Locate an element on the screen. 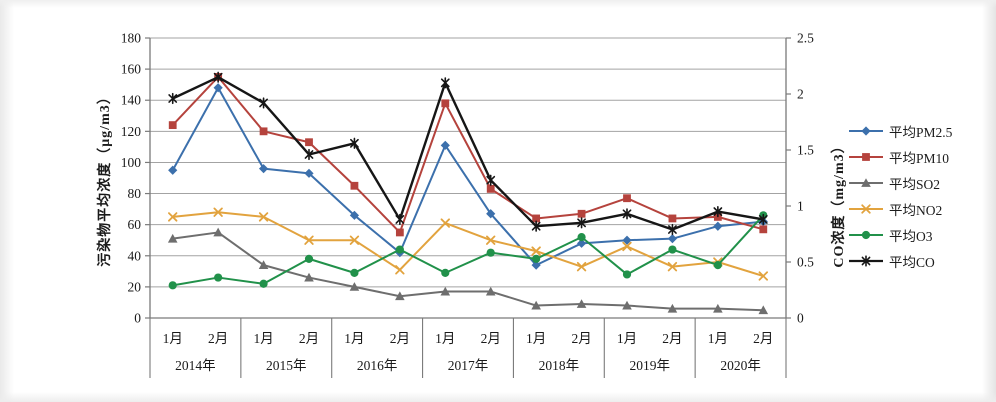  legend-item-平均PM10: 平均PM10 is located at coordinates (900, 157).